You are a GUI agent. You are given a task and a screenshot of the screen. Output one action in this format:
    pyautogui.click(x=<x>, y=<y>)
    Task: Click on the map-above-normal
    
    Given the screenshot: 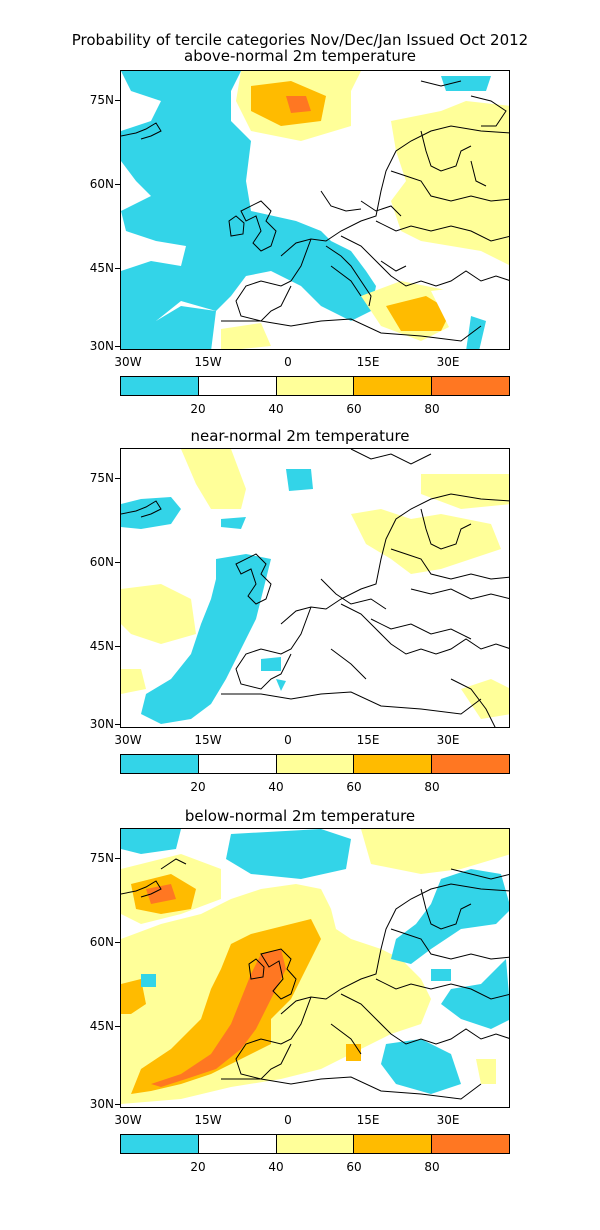 What is the action you would take?
    pyautogui.click(x=315, y=210)
    